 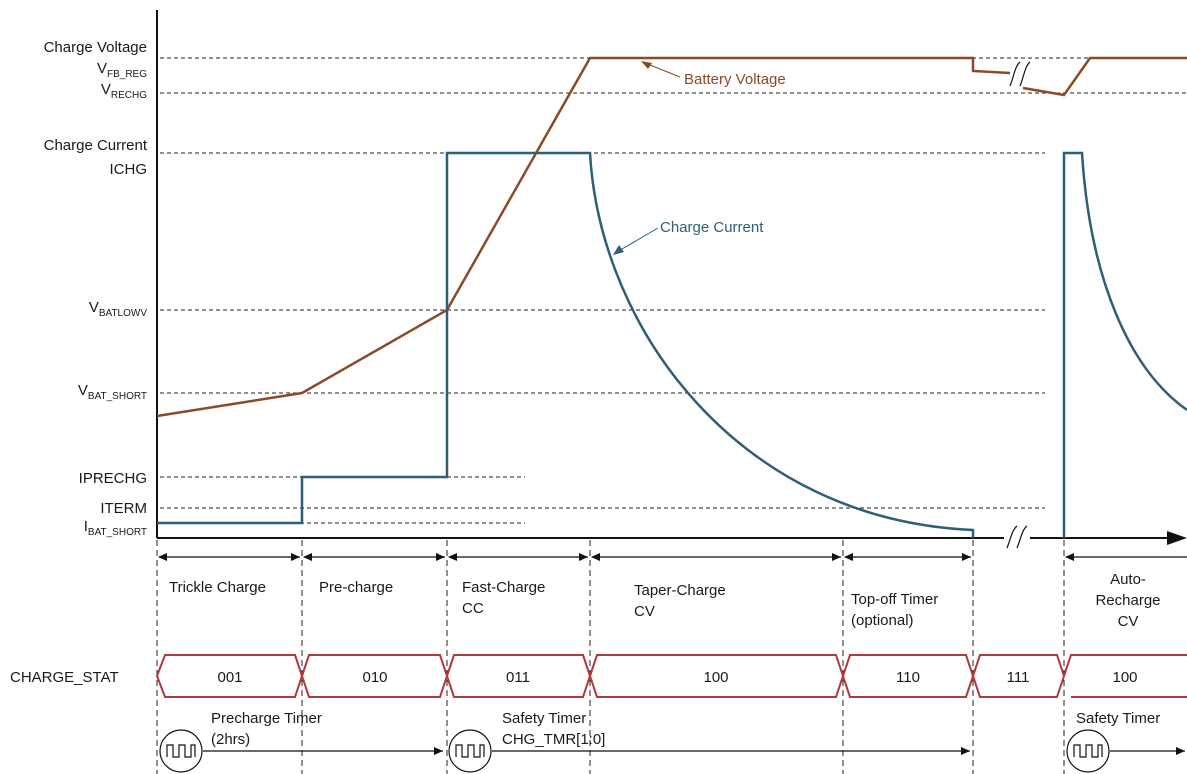 I want to click on battery-voltage-label: Battery Voltage, so click(x=735, y=79).